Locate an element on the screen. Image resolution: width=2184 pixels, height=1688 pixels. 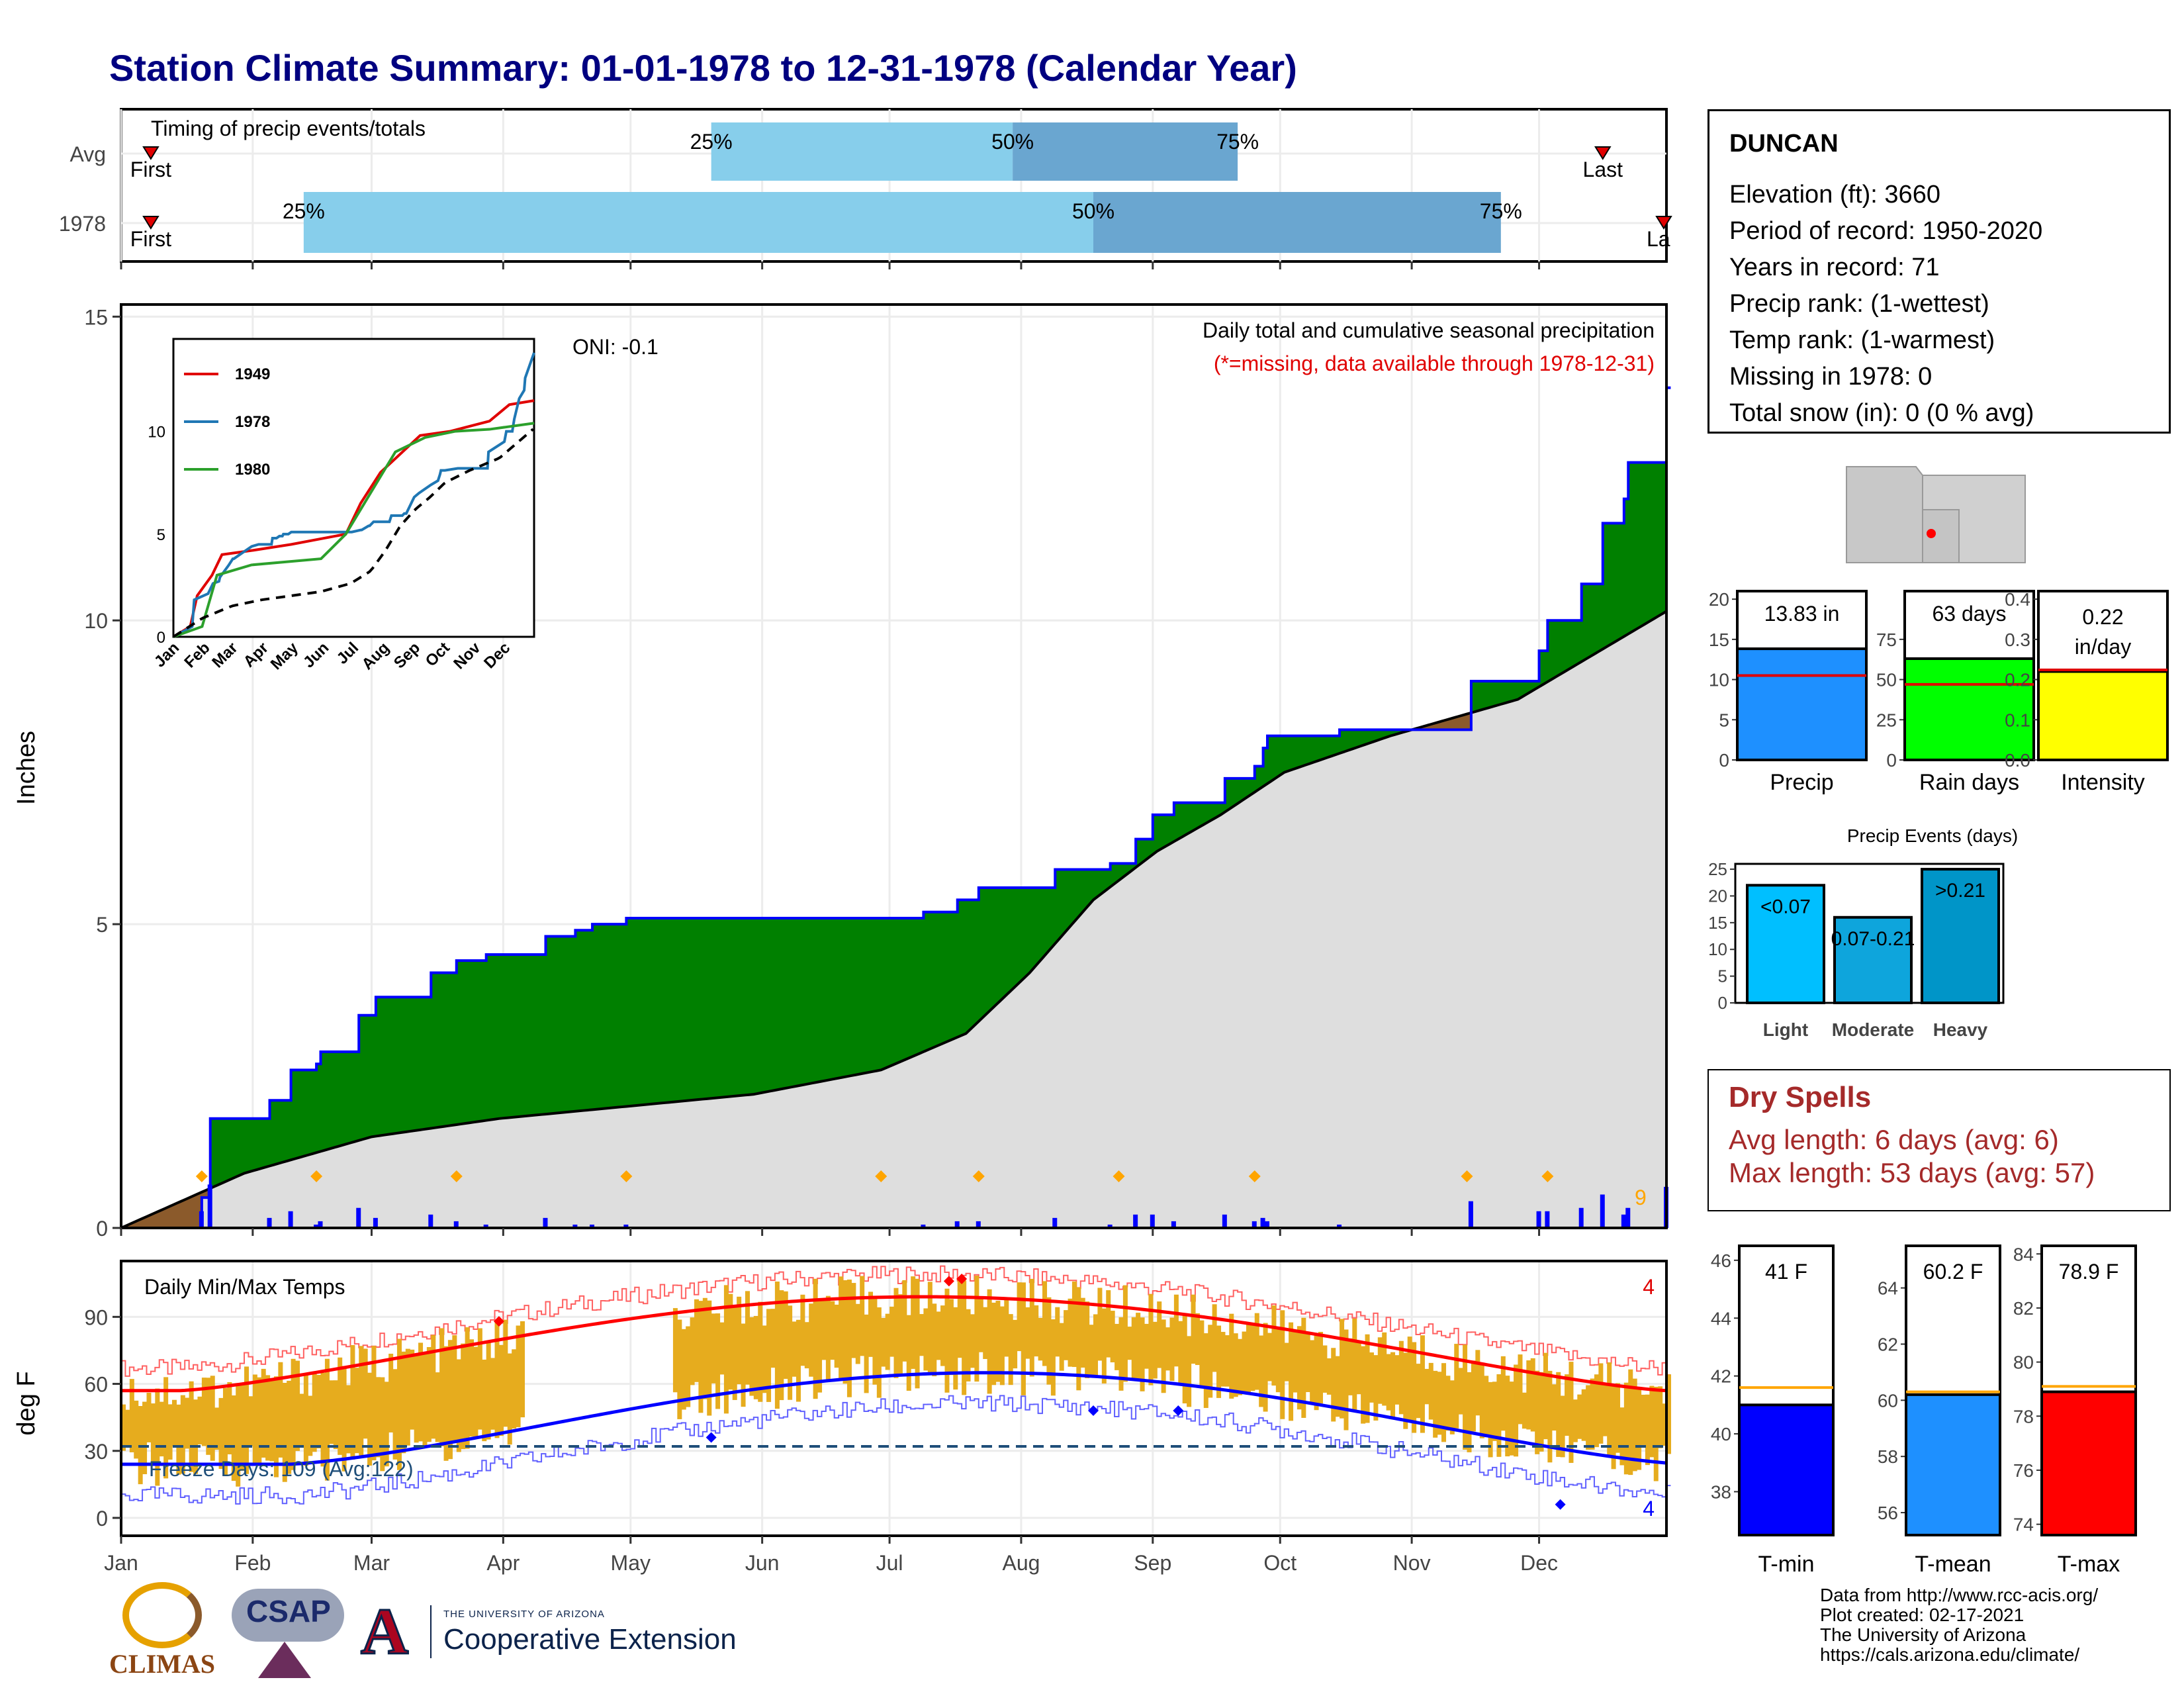
station-line: Total snow (in): 0 (0 % avg) is located at coordinates (1881, 413).